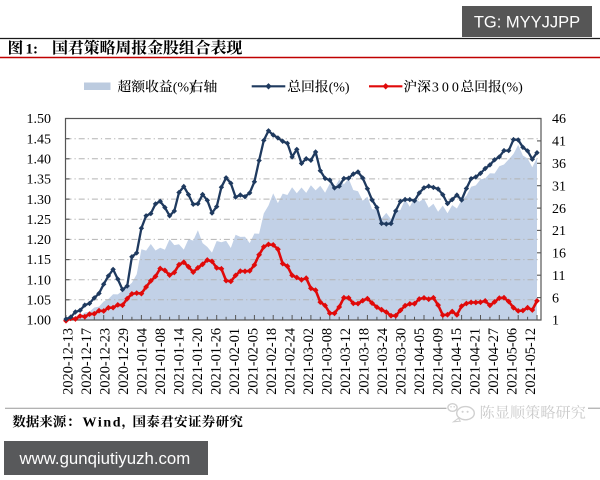 This screenshot has height=480, width=600. I want to click on svg-text: 2021-01-20, so click(198, 361).